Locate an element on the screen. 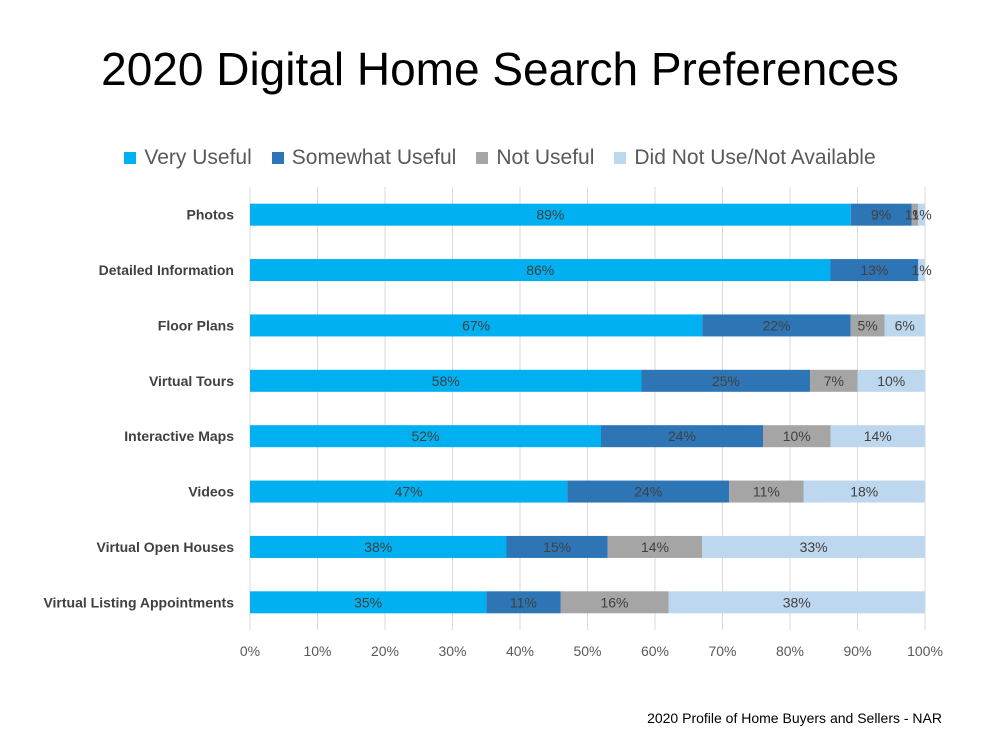 This screenshot has width=1000, height=750. x-tick-label: 0% is located at coordinates (250, 651).